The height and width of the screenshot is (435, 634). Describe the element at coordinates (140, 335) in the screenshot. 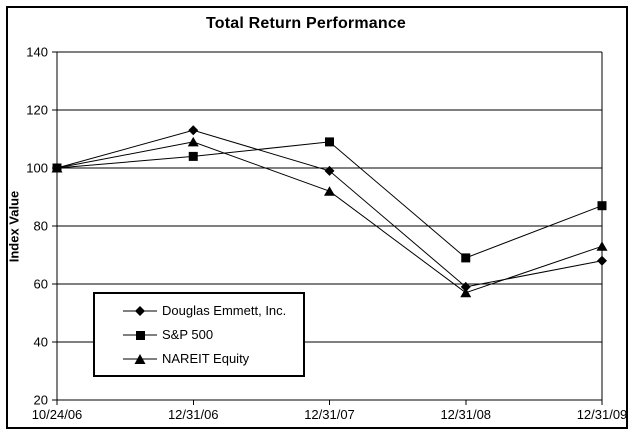

I see `square-marker-icon` at that location.